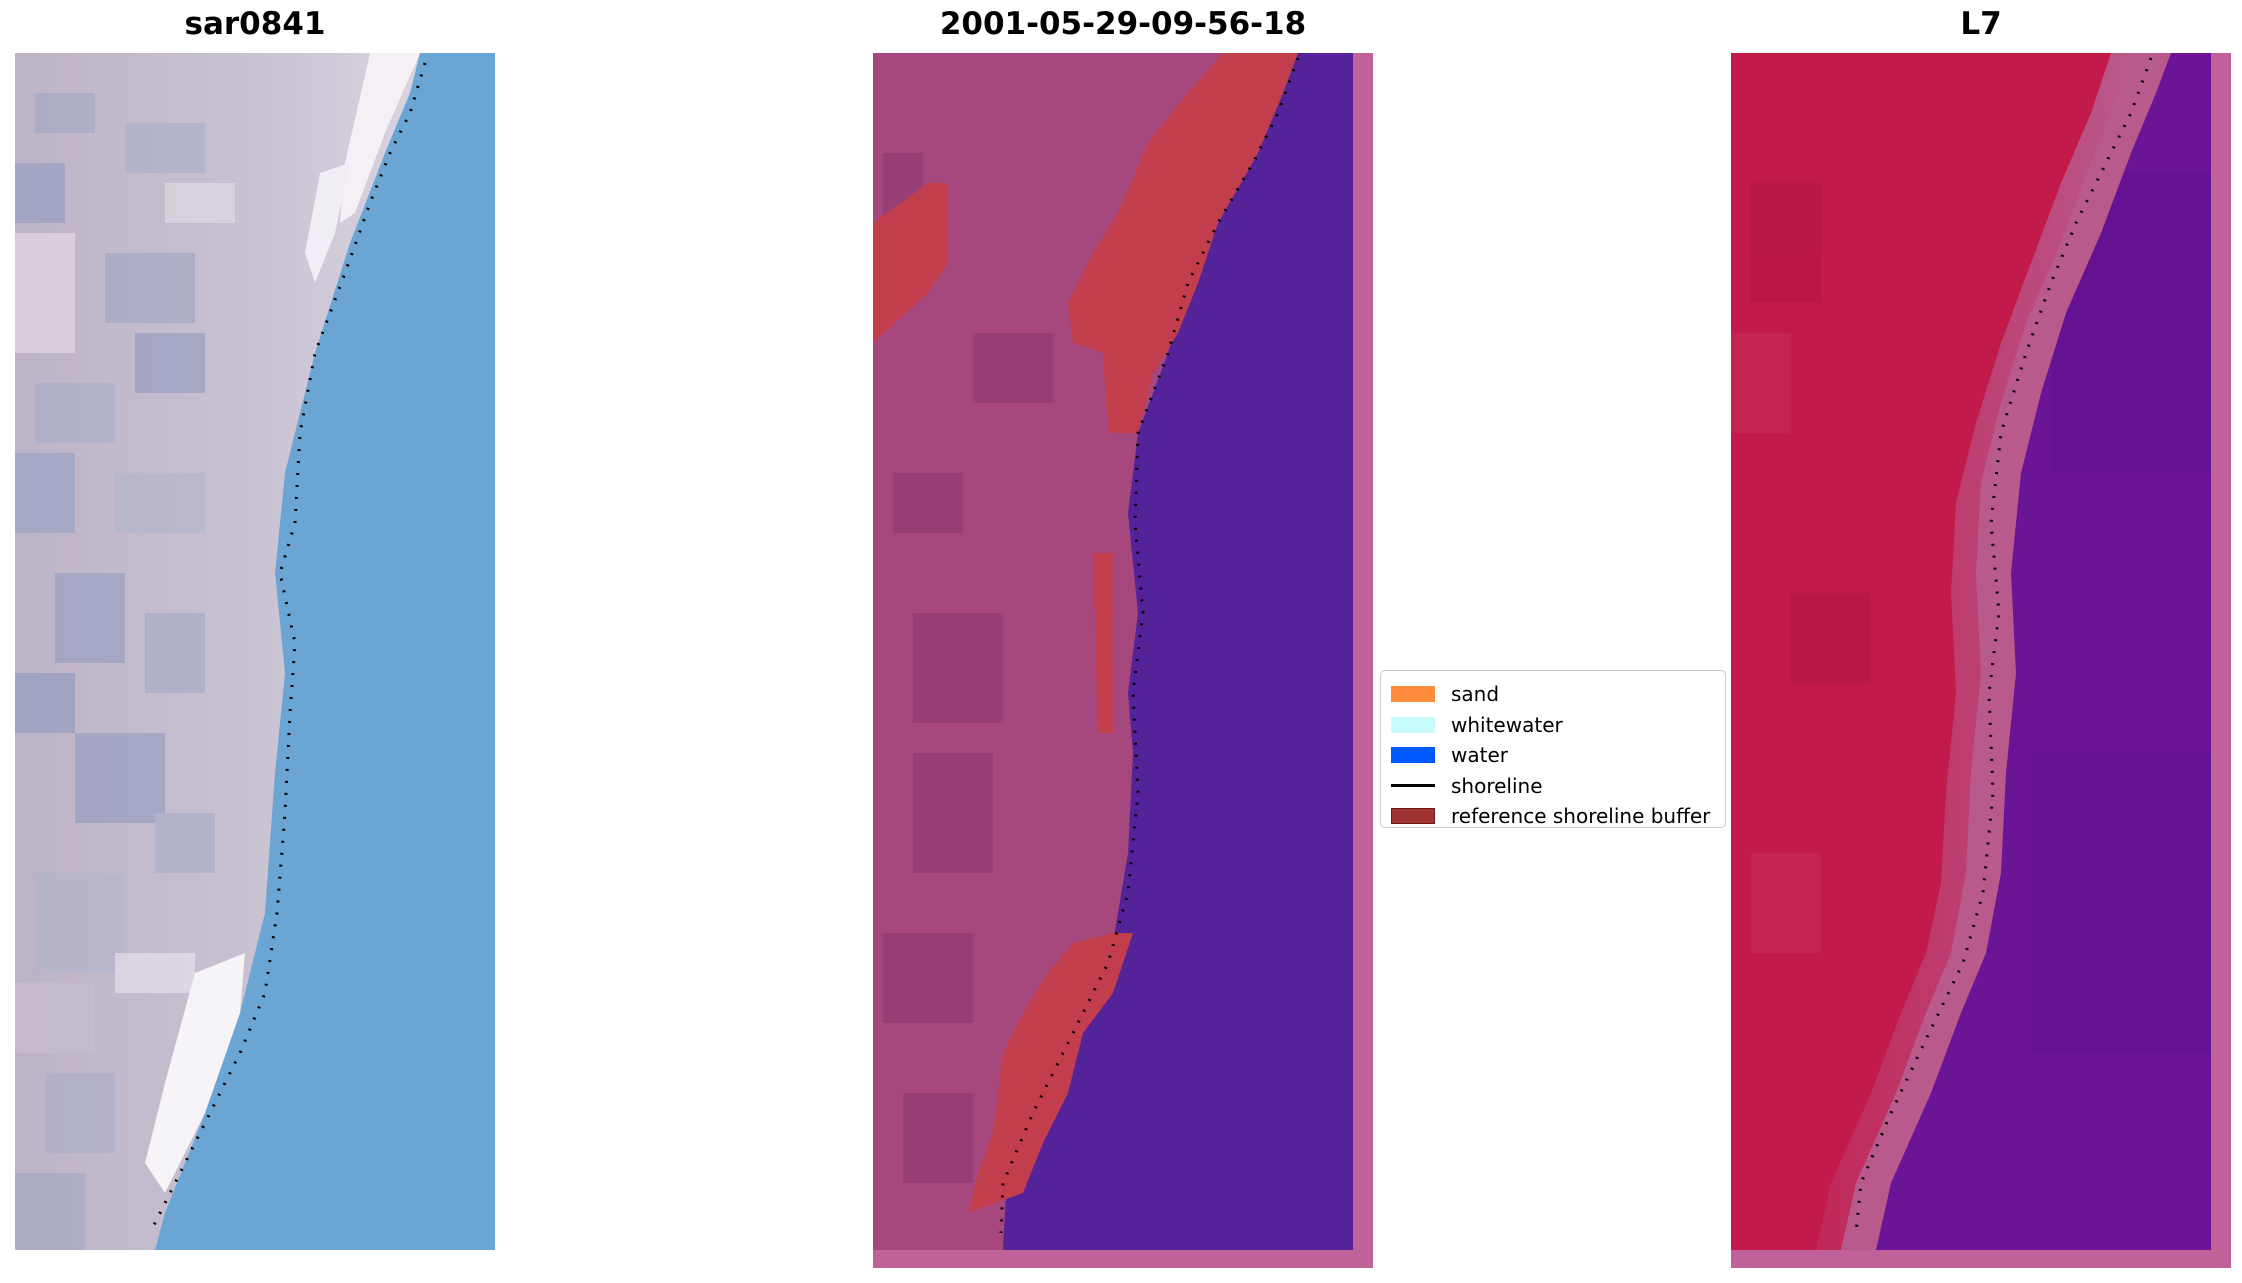 This screenshot has width=2242, height=1283. Describe the element at coordinates (1413, 724) in the screenshot. I see `whitewater-swatch` at that location.